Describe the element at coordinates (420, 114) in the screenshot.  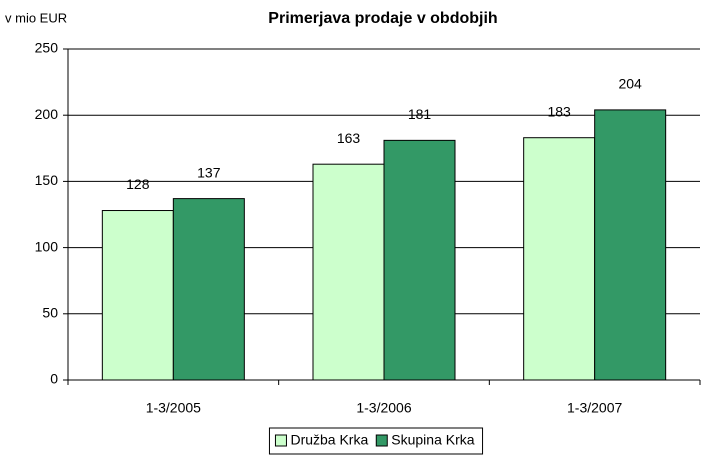
I see `data-label: 181` at that location.